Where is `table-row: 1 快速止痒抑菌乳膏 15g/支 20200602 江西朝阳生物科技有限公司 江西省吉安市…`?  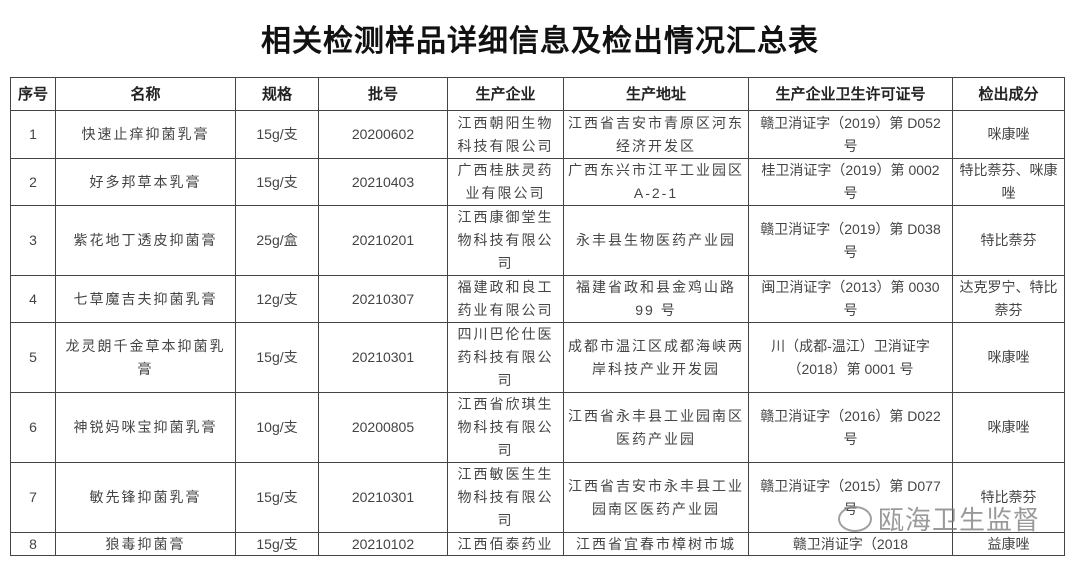 table-row: 1 快速止痒抑菌乳膏 15g/支 20200602 江西朝阳生物科技有限公司 江西省吉安市… is located at coordinates (537, 134).